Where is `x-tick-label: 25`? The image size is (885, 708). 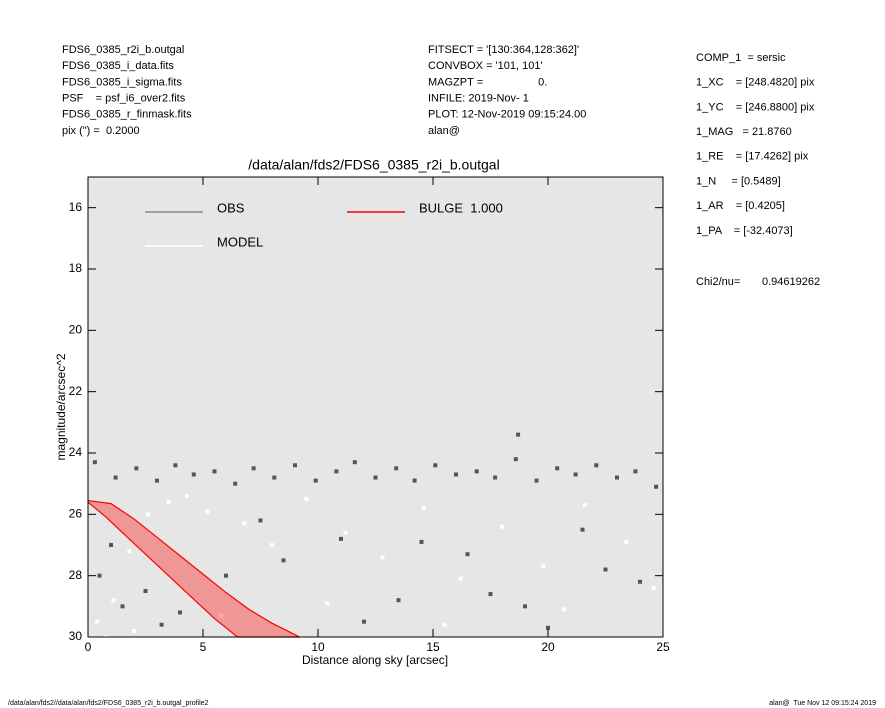 x-tick-label: 25 is located at coordinates (663, 647).